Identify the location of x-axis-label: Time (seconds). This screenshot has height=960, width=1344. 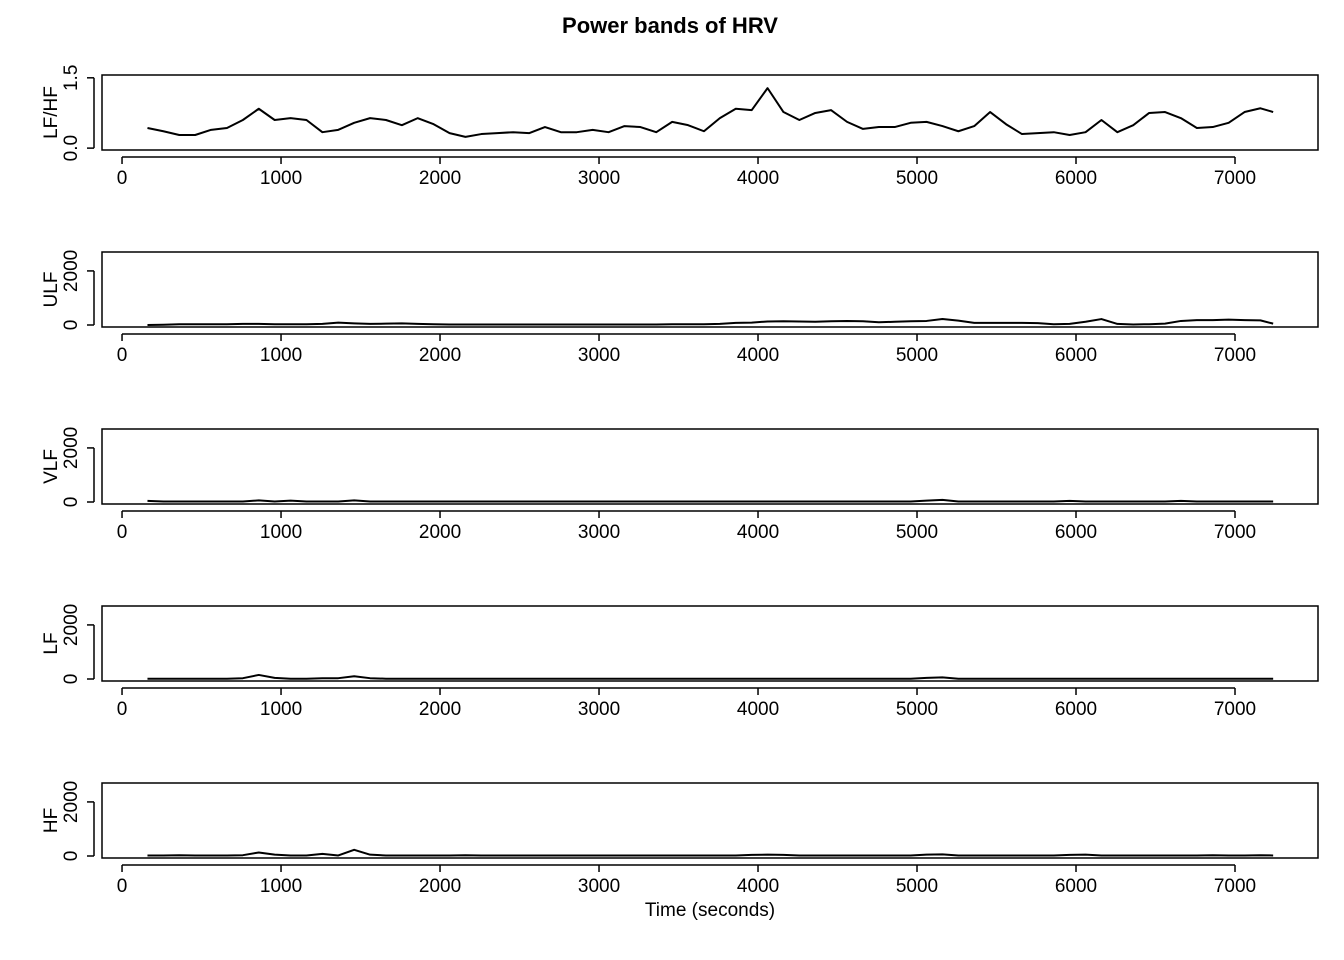
(710, 910).